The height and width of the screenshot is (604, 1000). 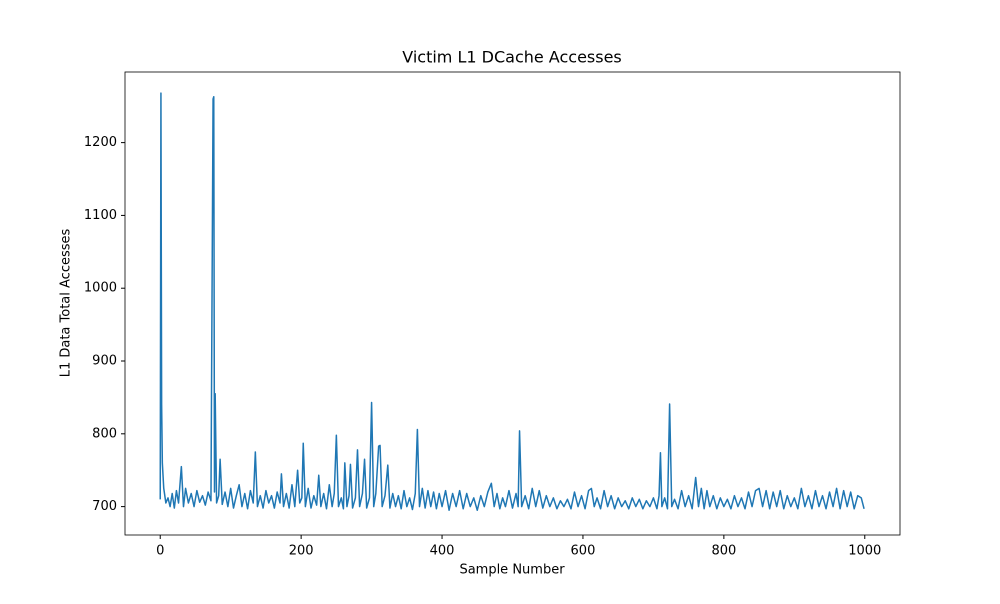 What do you see at coordinates (160, 551) in the screenshot?
I see `x-tick-label: 0` at bounding box center [160, 551].